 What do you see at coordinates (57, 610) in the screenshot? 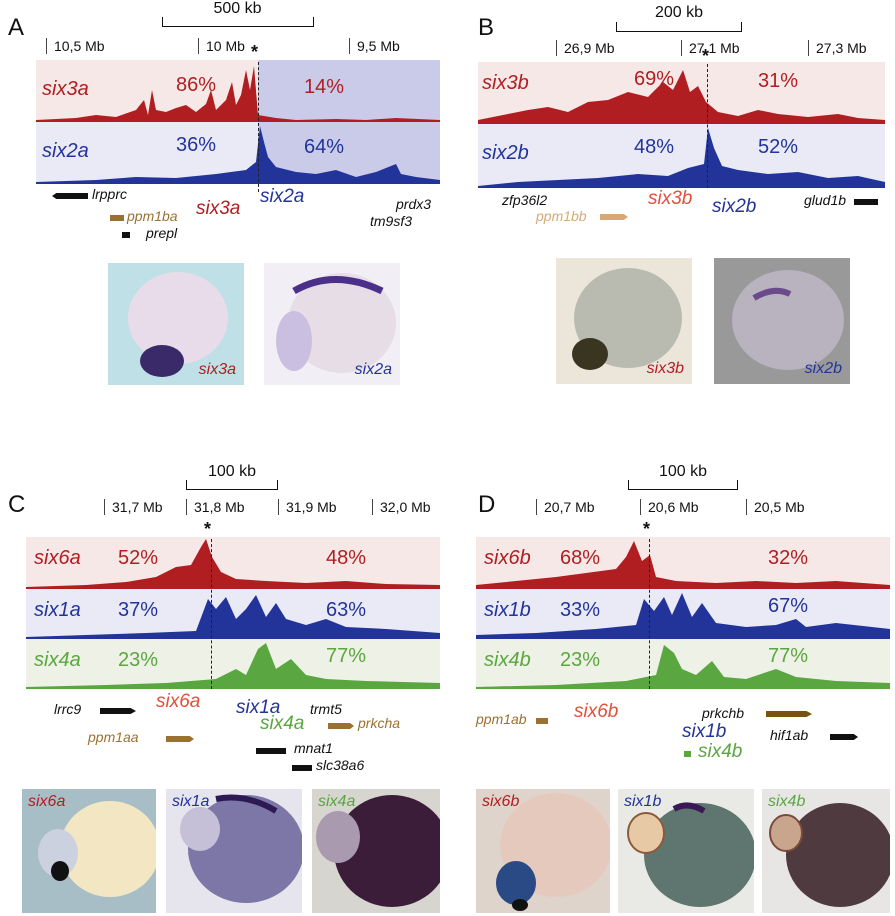
I see `track-name: six1a` at bounding box center [57, 610].